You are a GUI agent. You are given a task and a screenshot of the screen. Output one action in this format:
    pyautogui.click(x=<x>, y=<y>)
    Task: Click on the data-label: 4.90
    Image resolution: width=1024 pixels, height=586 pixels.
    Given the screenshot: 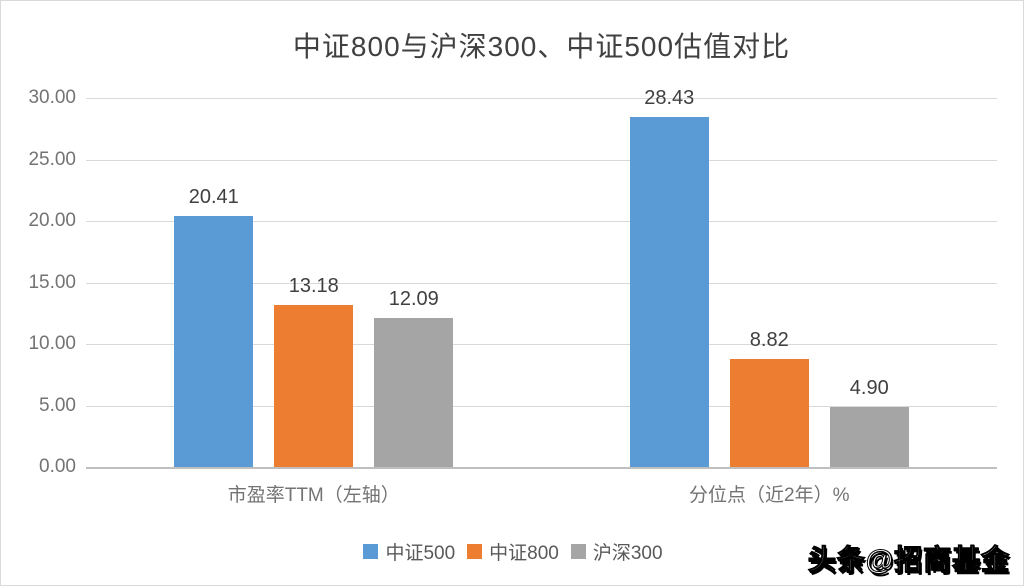 What is the action you would take?
    pyautogui.click(x=869, y=387)
    